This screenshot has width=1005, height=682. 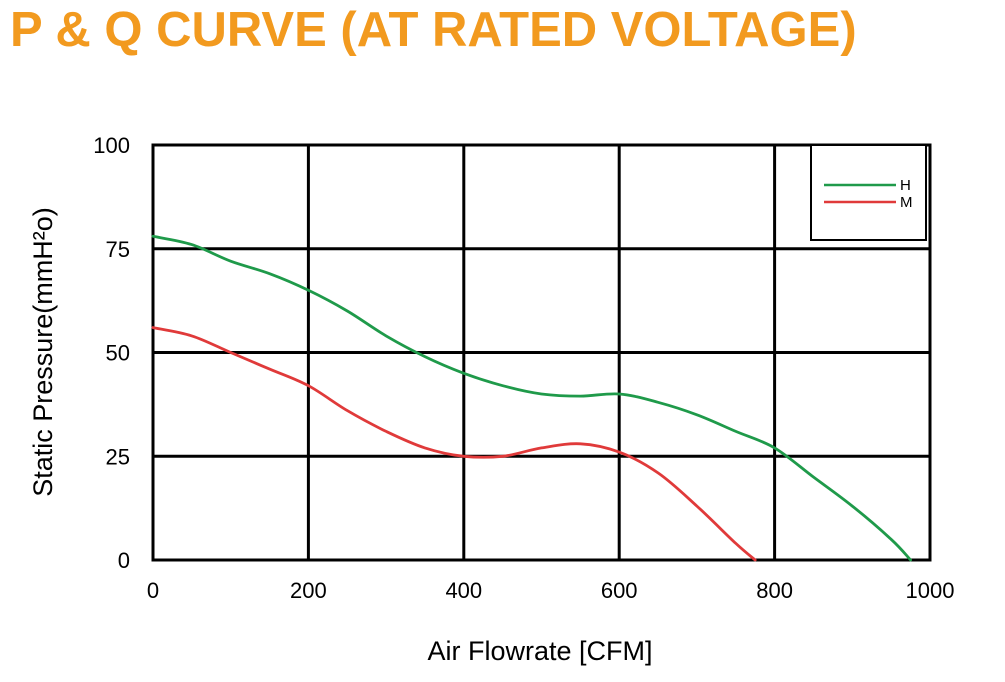 What do you see at coordinates (930, 590) in the screenshot?
I see `x-tick-label: 1000` at bounding box center [930, 590].